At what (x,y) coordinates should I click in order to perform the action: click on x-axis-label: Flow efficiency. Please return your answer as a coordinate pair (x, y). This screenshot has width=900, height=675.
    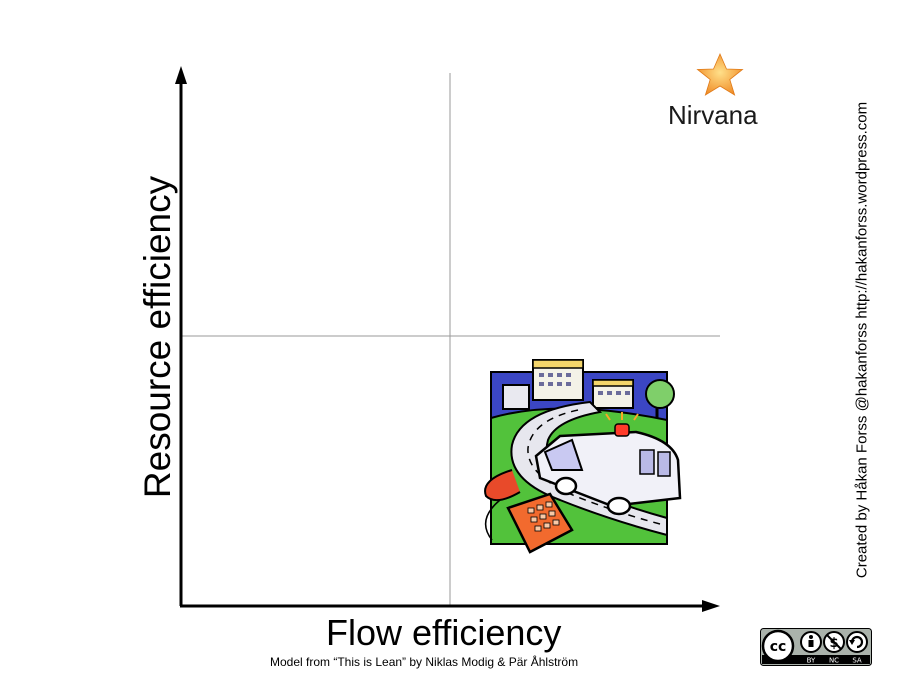
    Looking at the image, I should click on (444, 632).